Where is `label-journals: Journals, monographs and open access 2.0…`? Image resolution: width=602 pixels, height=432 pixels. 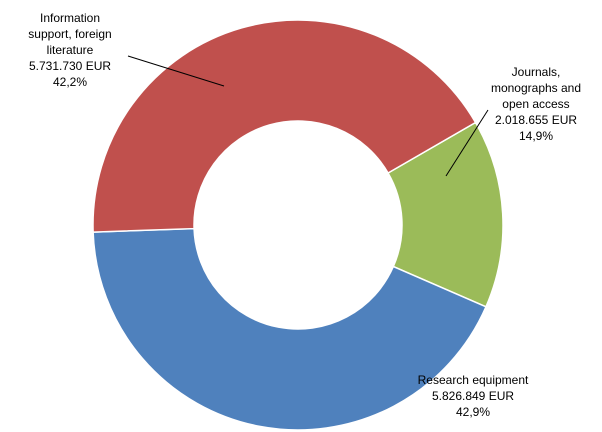
label-journals: Journals, monographs and open access 2.0… is located at coordinates (536, 104).